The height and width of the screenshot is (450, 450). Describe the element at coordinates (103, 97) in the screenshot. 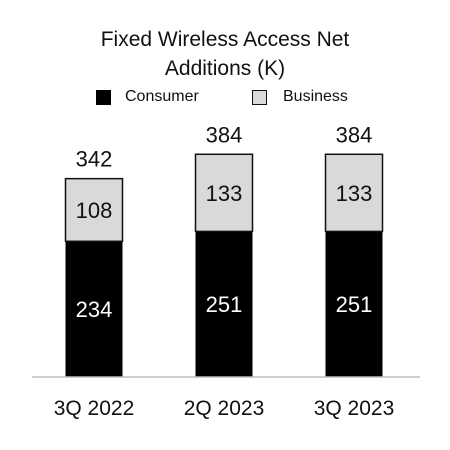

I see `legend-swatch-consumer` at that location.